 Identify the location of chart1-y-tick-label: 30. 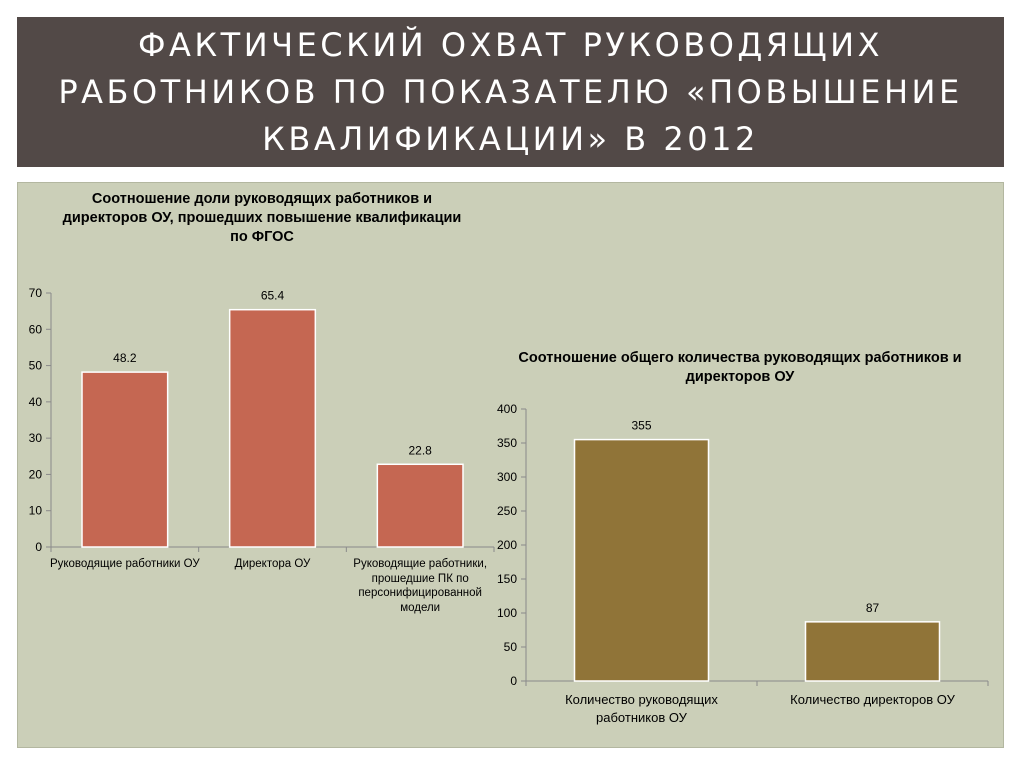
(36, 438).